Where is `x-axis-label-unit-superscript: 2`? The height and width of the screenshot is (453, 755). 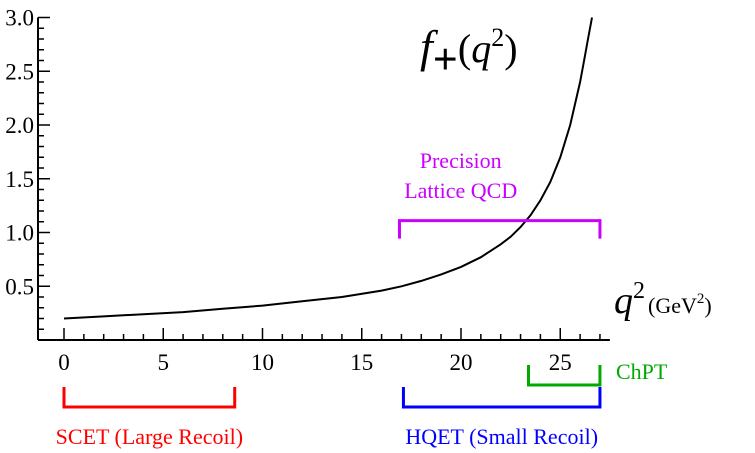 x-axis-label-unit-superscript: 2 is located at coordinates (701, 299).